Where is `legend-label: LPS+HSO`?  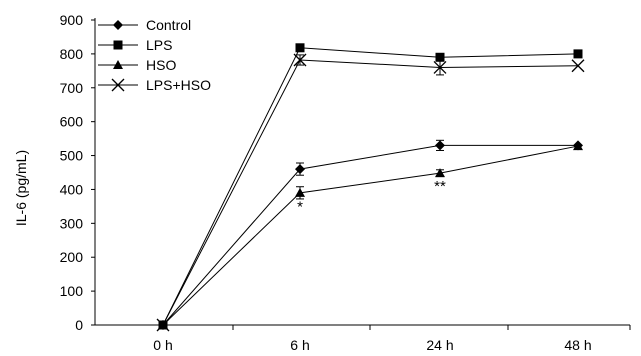 legend-label: LPS+HSO is located at coordinates (178, 85).